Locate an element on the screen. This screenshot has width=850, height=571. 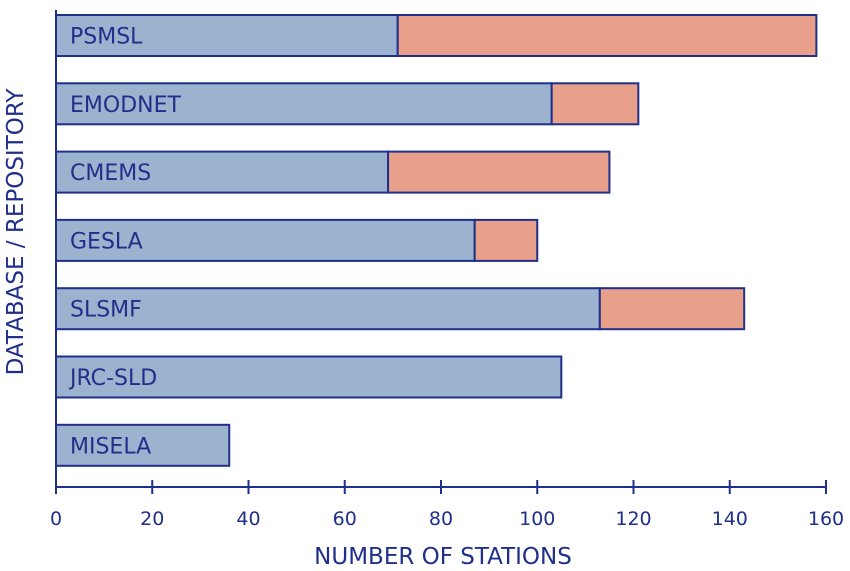
bar-label-psmsl: PSMSL is located at coordinates (106, 37).